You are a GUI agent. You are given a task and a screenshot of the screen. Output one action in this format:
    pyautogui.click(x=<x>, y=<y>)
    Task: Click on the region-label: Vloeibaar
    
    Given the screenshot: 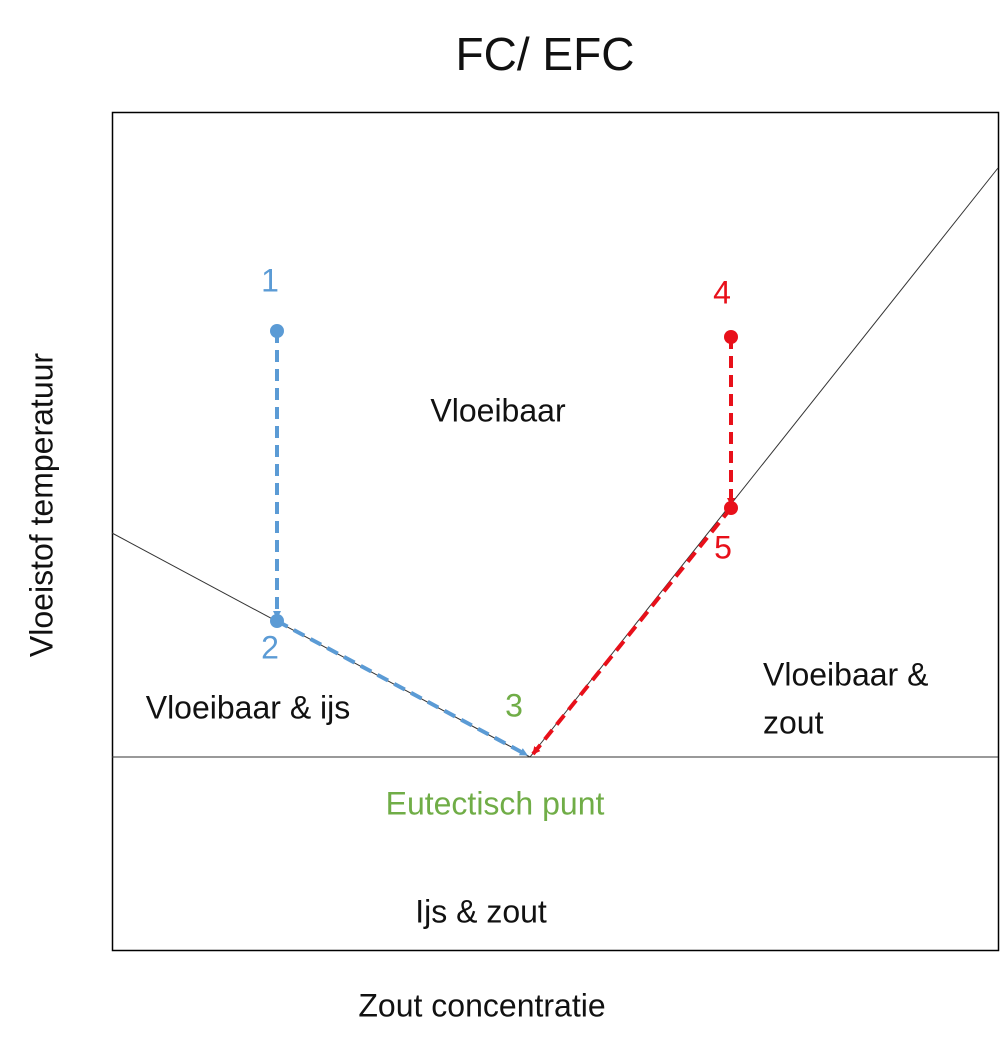 What is the action you would take?
    pyautogui.click(x=498, y=410)
    